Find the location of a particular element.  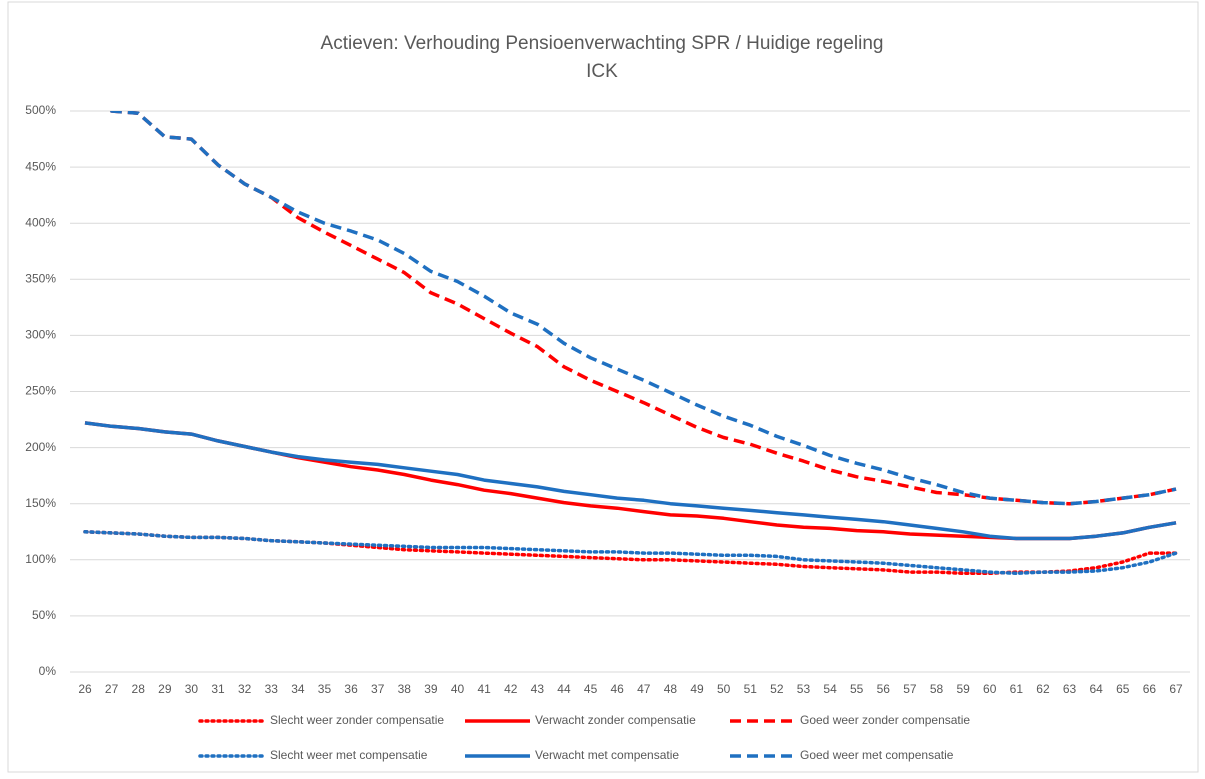

y-tick-label: 0% is located at coordinates (48, 671).